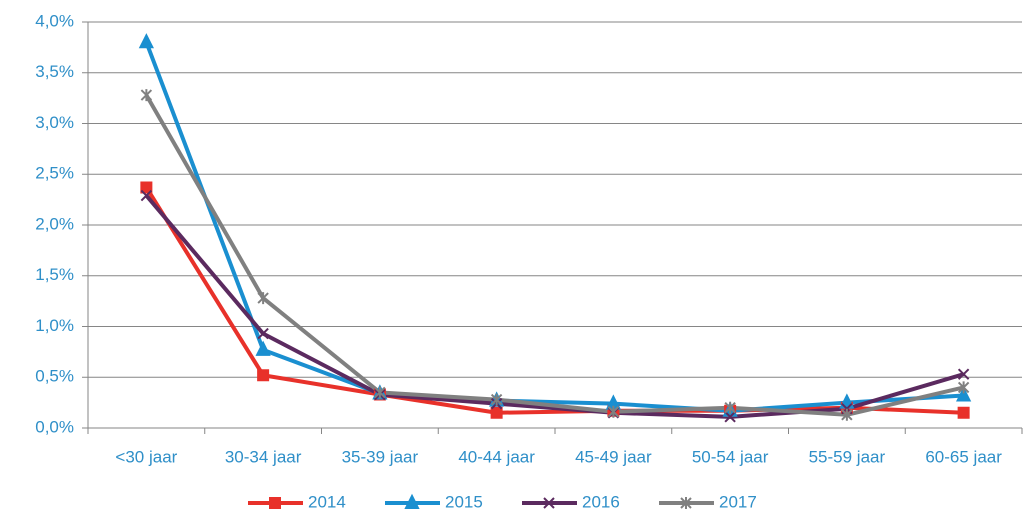  Describe the element at coordinates (601, 501) in the screenshot. I see `legend-label: 2016` at that location.